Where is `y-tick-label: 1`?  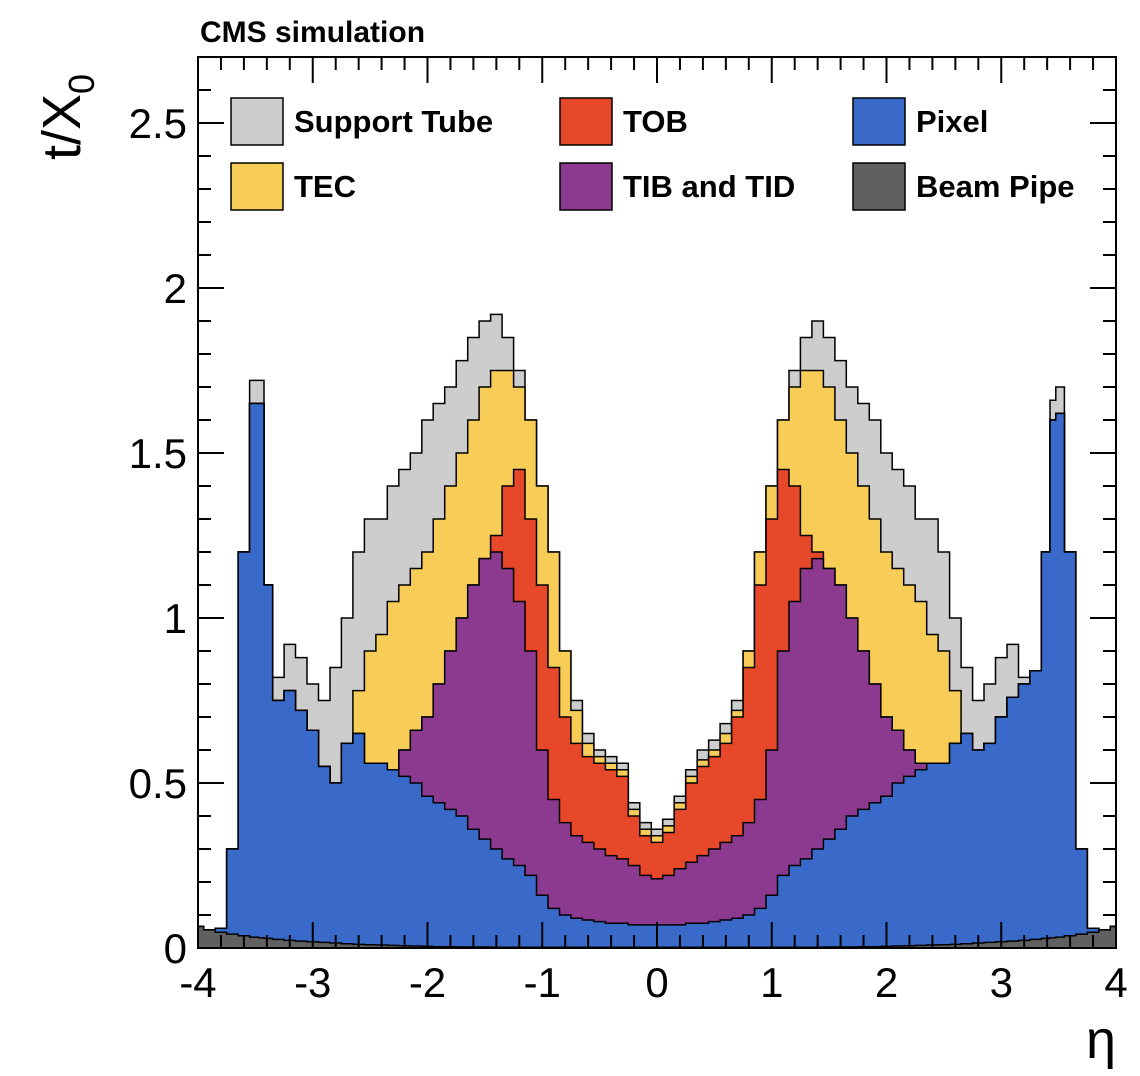
y-tick-label: 1 is located at coordinates (175, 618).